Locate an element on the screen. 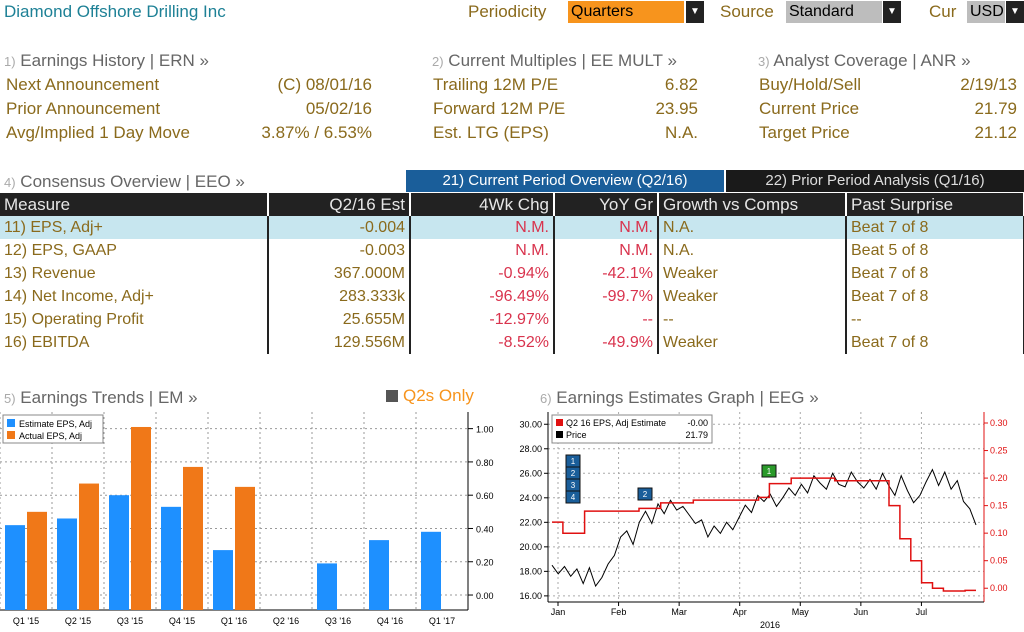 This screenshot has width=1024, height=632. forward-pe-label: Forward 12M P/E is located at coordinates (499, 108).